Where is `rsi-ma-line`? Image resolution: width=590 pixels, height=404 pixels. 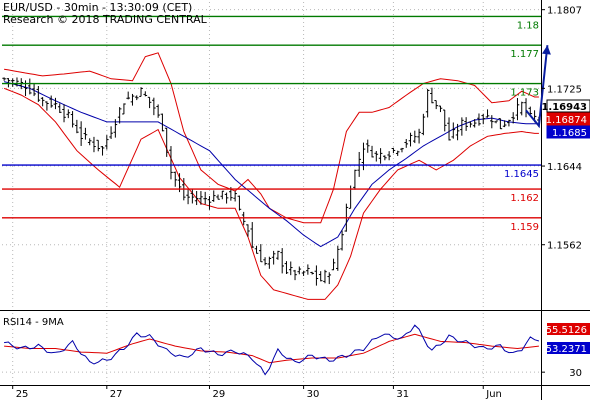
rsi-ma-line is located at coordinates (271, 348).